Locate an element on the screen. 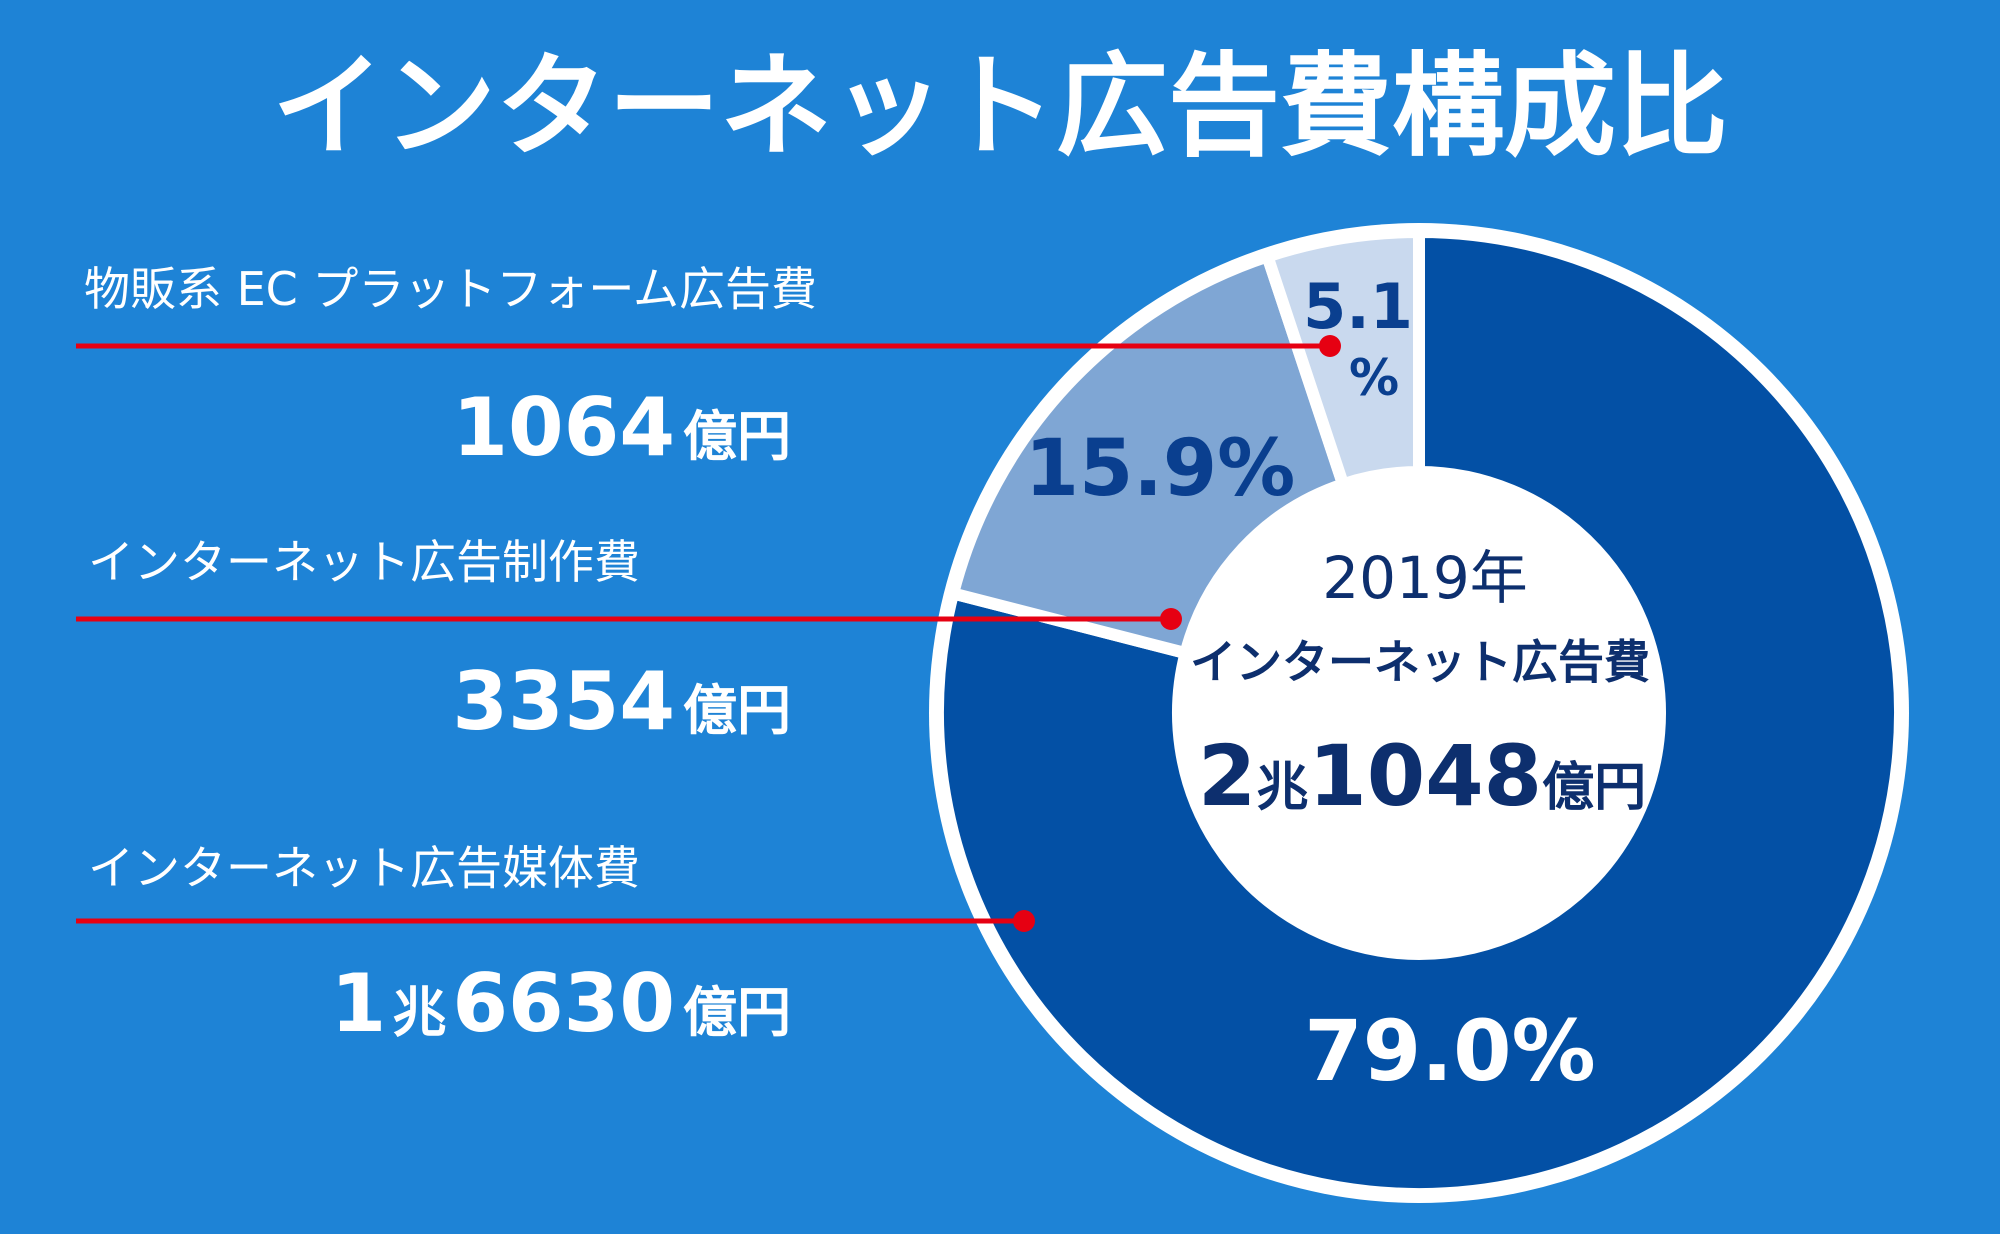 The height and width of the screenshot is (1234, 2000). center-total-minor: 1048 is located at coordinates (1425, 776).